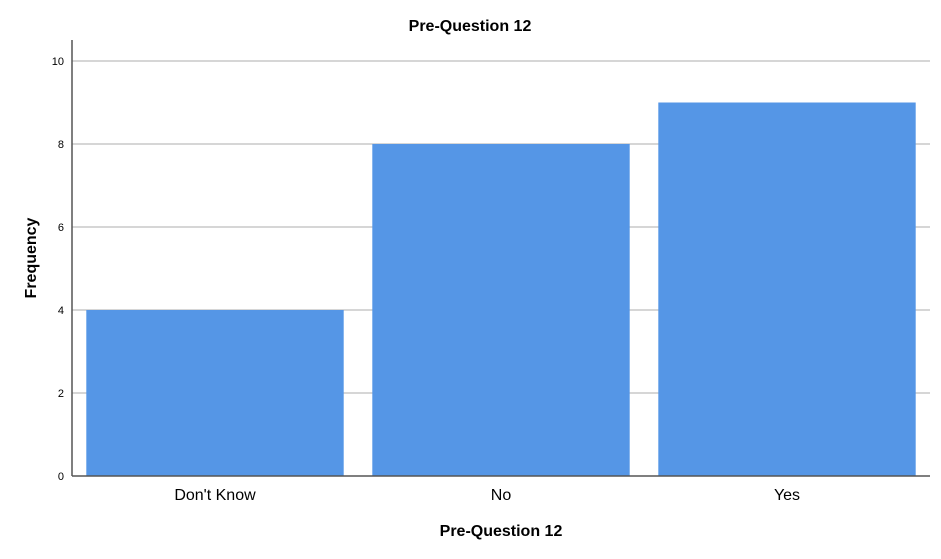  Describe the element at coordinates (61, 145) in the screenshot. I see `y-tick-label: 8` at that location.